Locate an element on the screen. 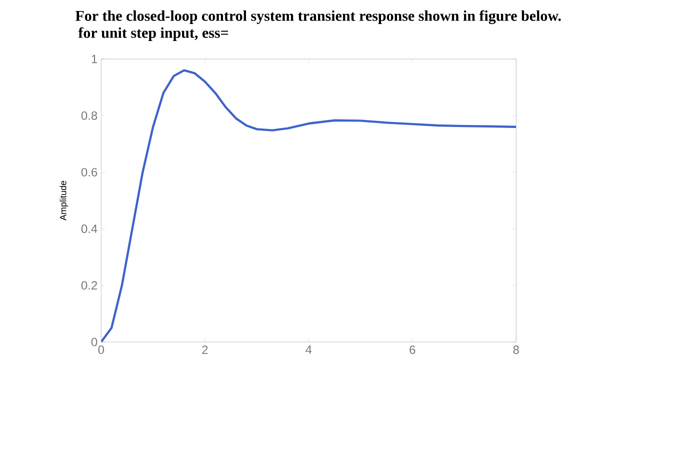 This screenshot has width=700, height=475. y-tick-label: 0.8 is located at coordinates (89, 115).